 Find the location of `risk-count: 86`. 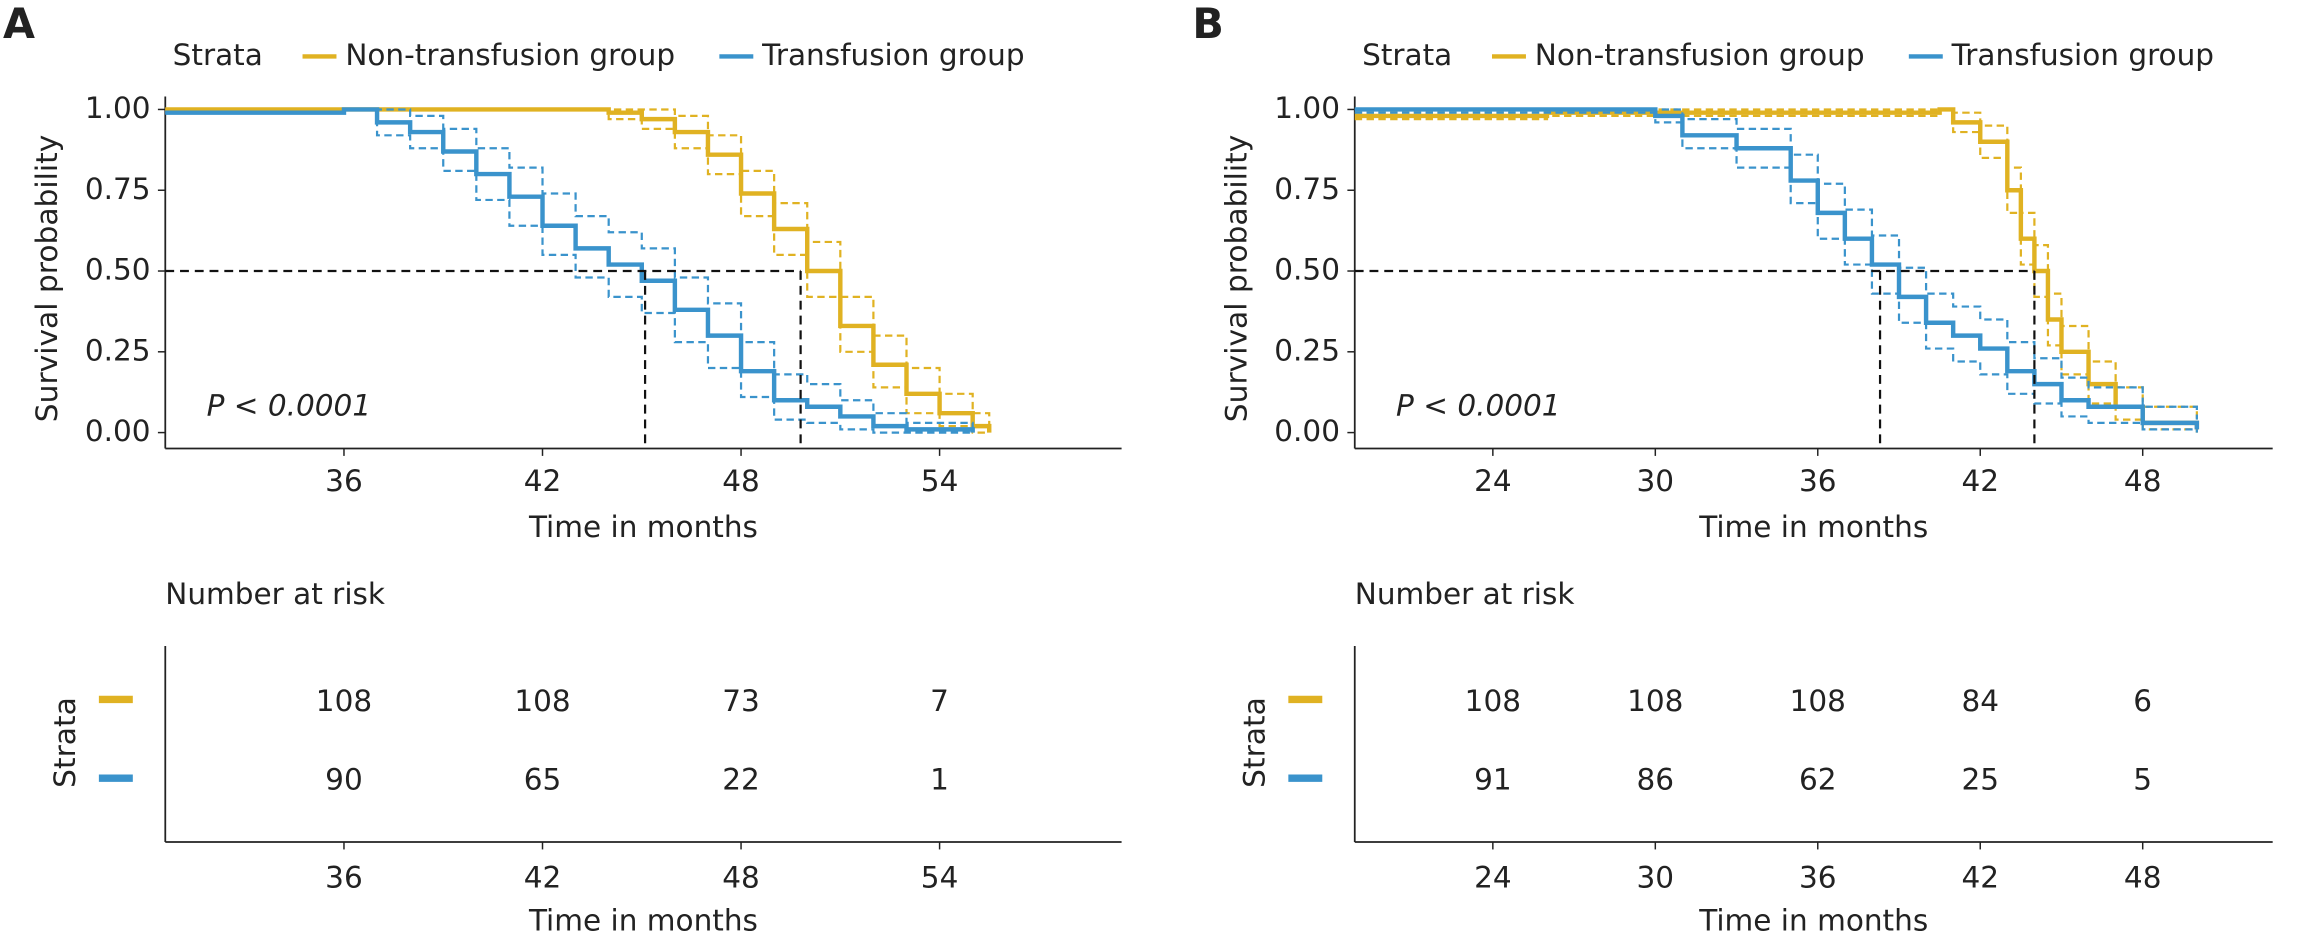

risk-count: 86 is located at coordinates (1656, 780).